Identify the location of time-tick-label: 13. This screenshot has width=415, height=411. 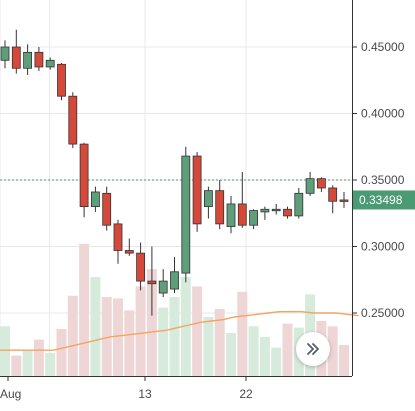
(145, 394).